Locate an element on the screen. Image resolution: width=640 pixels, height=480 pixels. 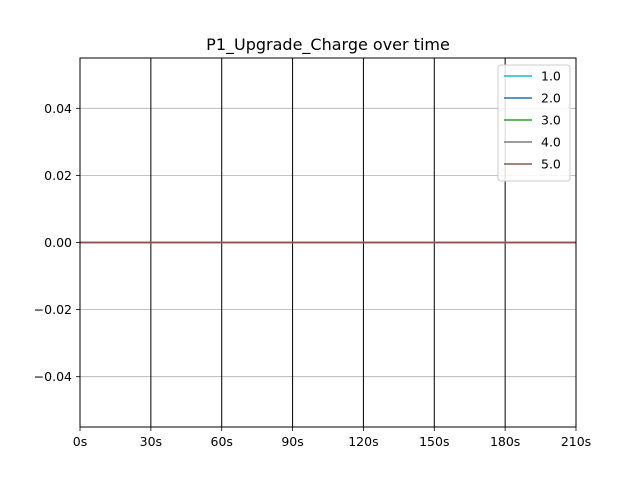
x-tick-label: 30s is located at coordinates (151, 441).